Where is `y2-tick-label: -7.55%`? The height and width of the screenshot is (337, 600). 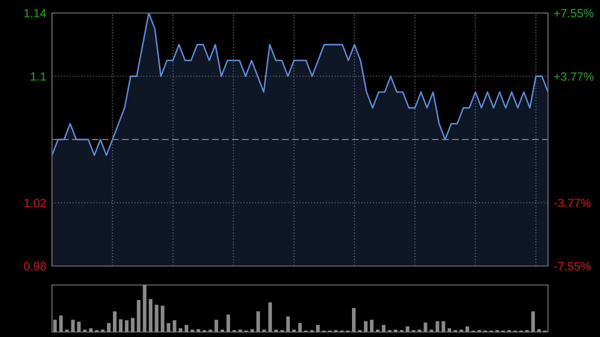 y2-tick-label: -7.55% is located at coordinates (572, 266).